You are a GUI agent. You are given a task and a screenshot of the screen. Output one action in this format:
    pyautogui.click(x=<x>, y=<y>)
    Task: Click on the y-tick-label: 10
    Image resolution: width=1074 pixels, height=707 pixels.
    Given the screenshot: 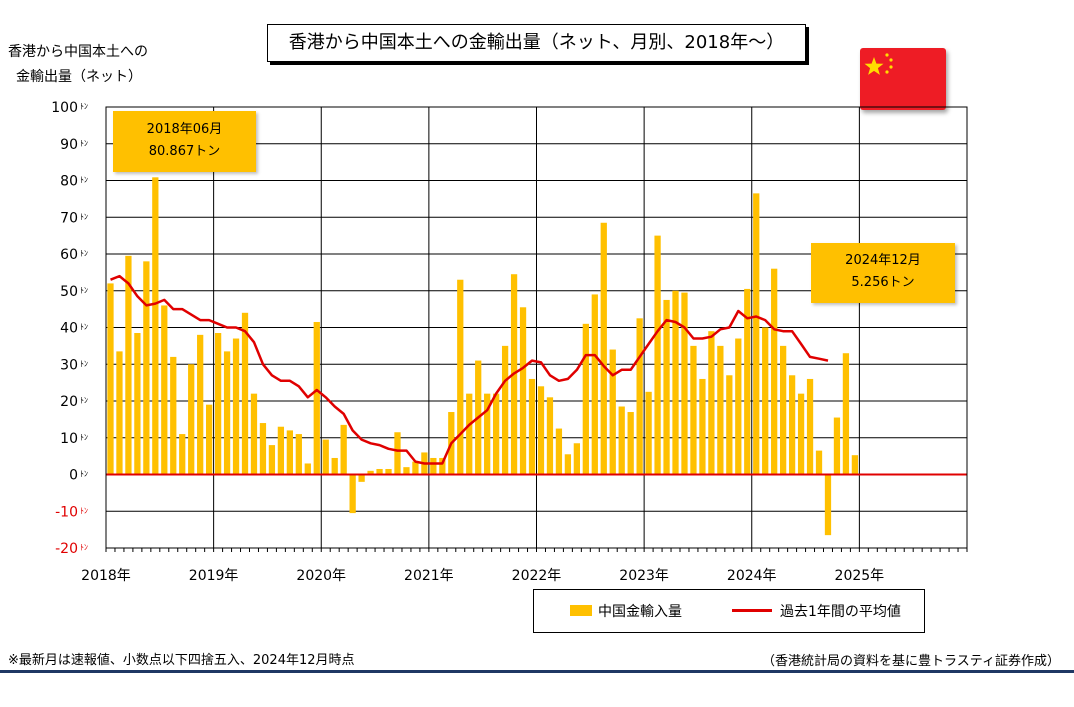 What is the action you would take?
    pyautogui.click(x=69, y=439)
    